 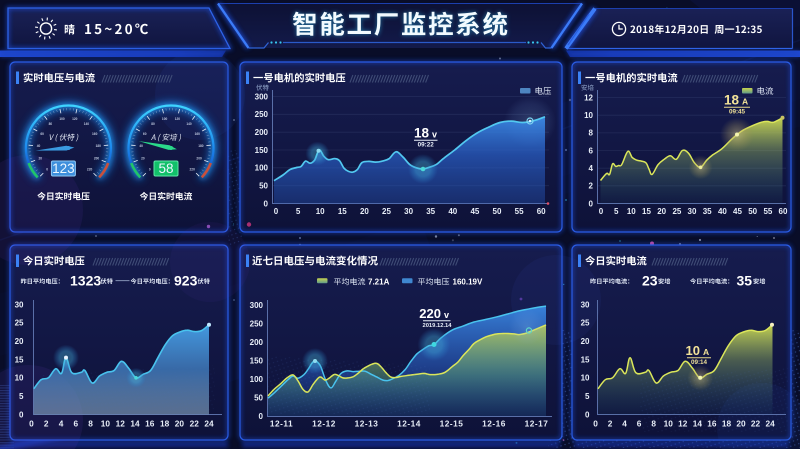 What do you see at coordinates (85, 281) in the screenshot?
I see `svg-text: 1323` at bounding box center [85, 281].